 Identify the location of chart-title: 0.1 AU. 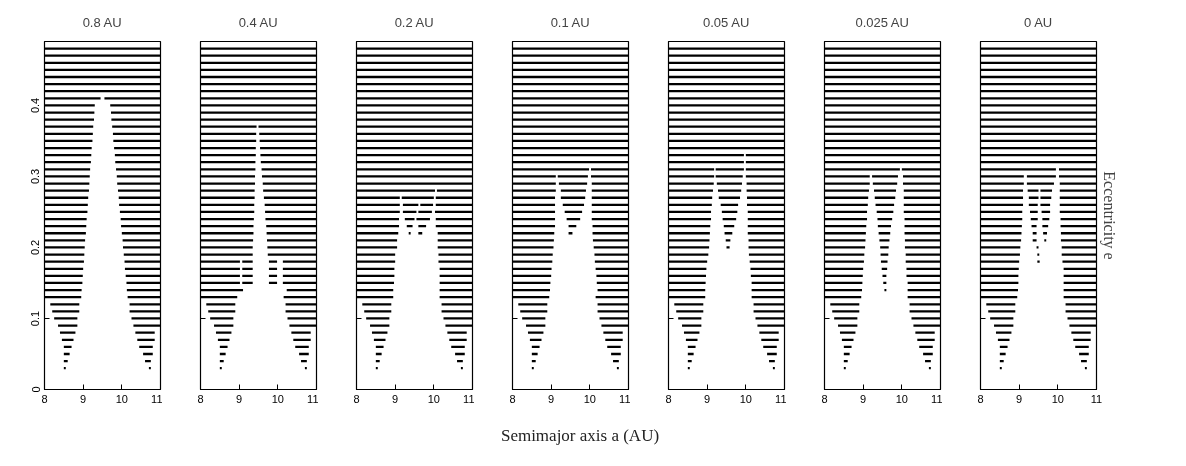
(570, 22).